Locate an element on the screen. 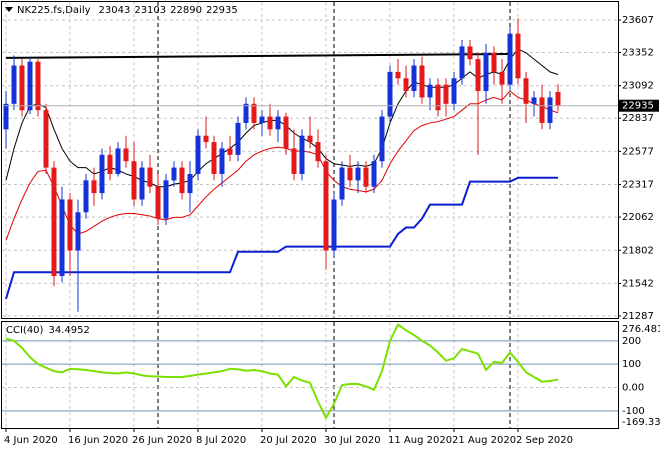  x-tick-label: 4 Jun 2020 is located at coordinates (31, 440).